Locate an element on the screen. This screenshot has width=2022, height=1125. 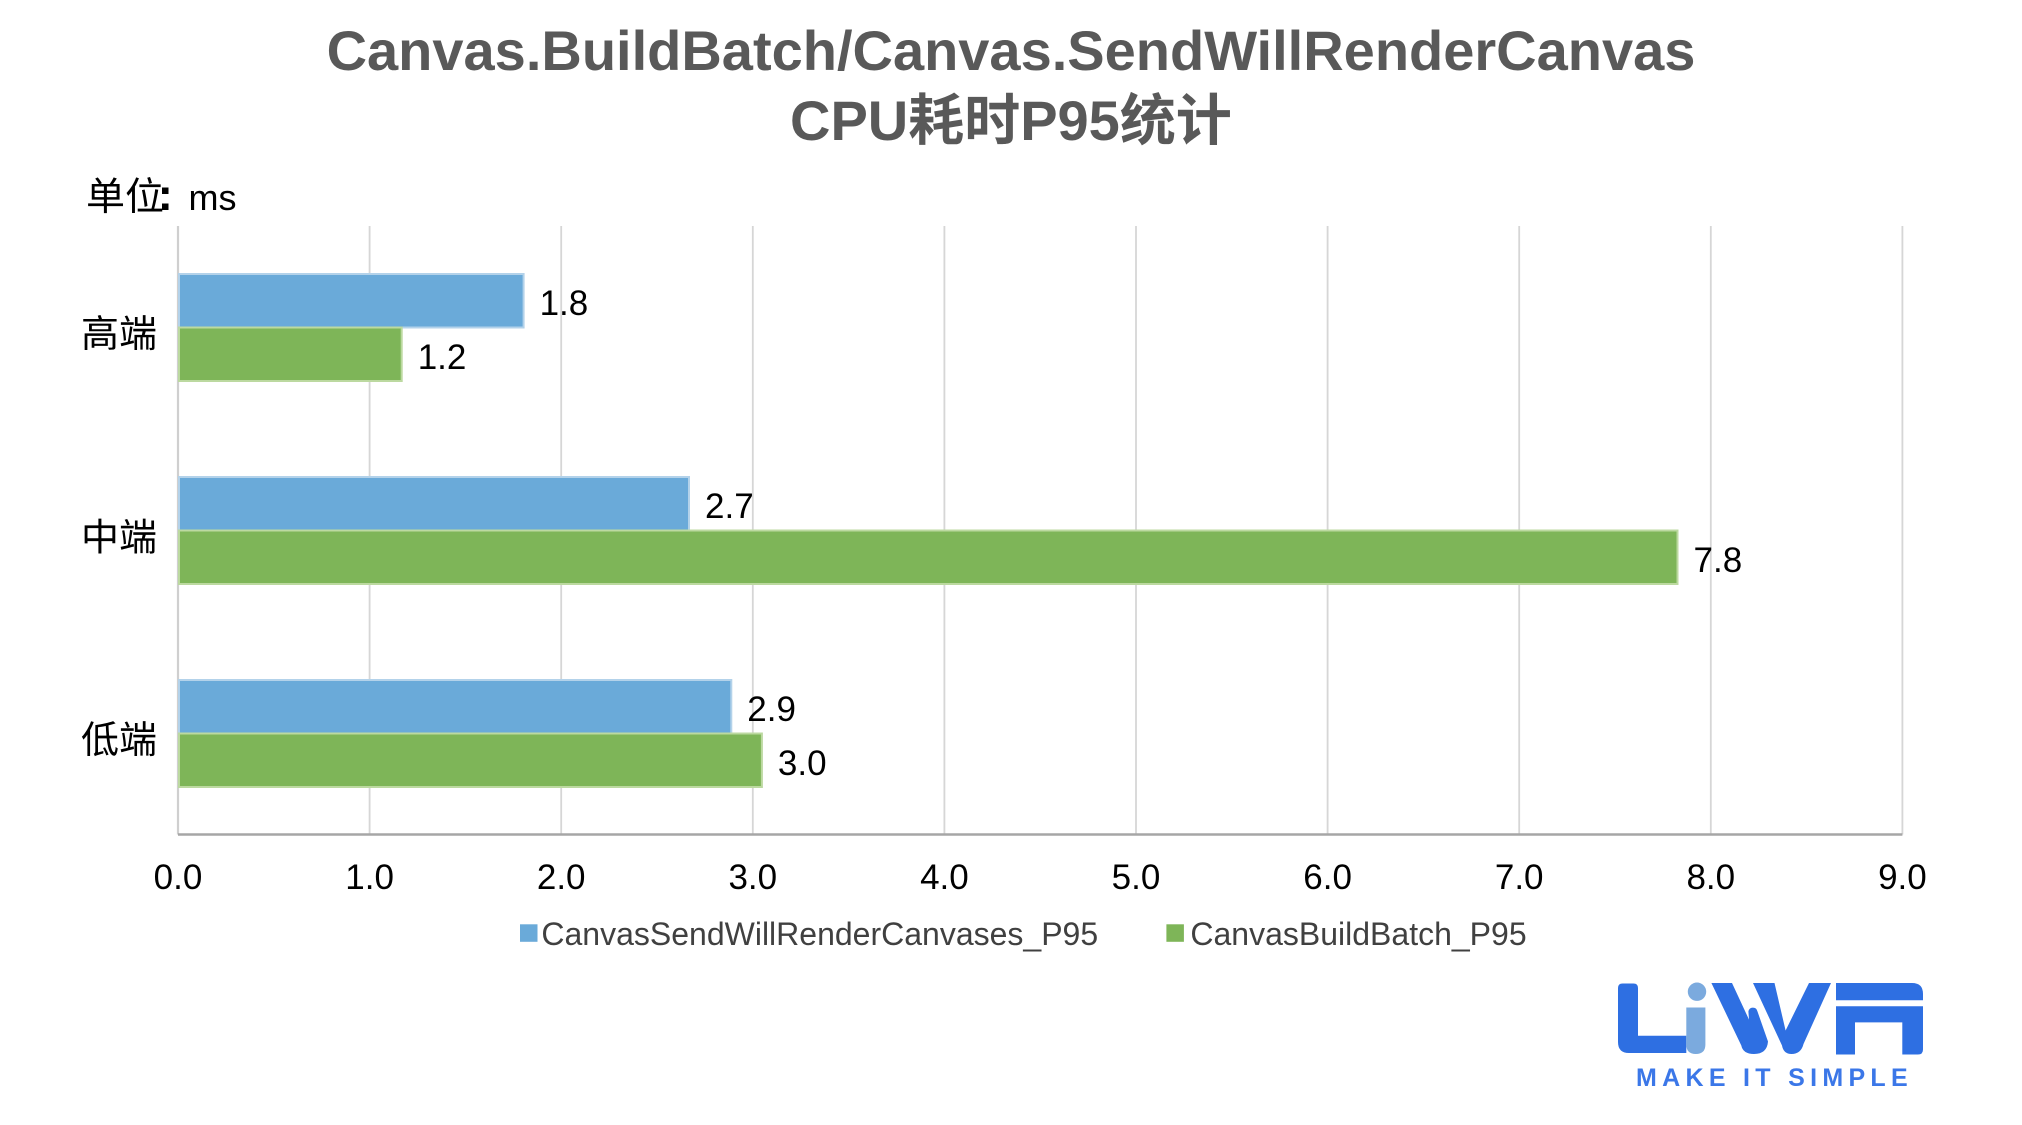
svg-text: P95 is located at coordinates (1070, 120).